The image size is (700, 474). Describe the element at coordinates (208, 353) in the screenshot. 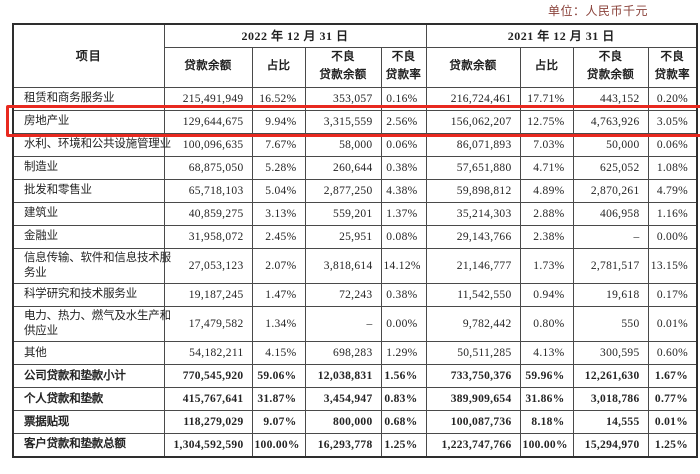

I see `cell-value: 54,182,211` at that location.